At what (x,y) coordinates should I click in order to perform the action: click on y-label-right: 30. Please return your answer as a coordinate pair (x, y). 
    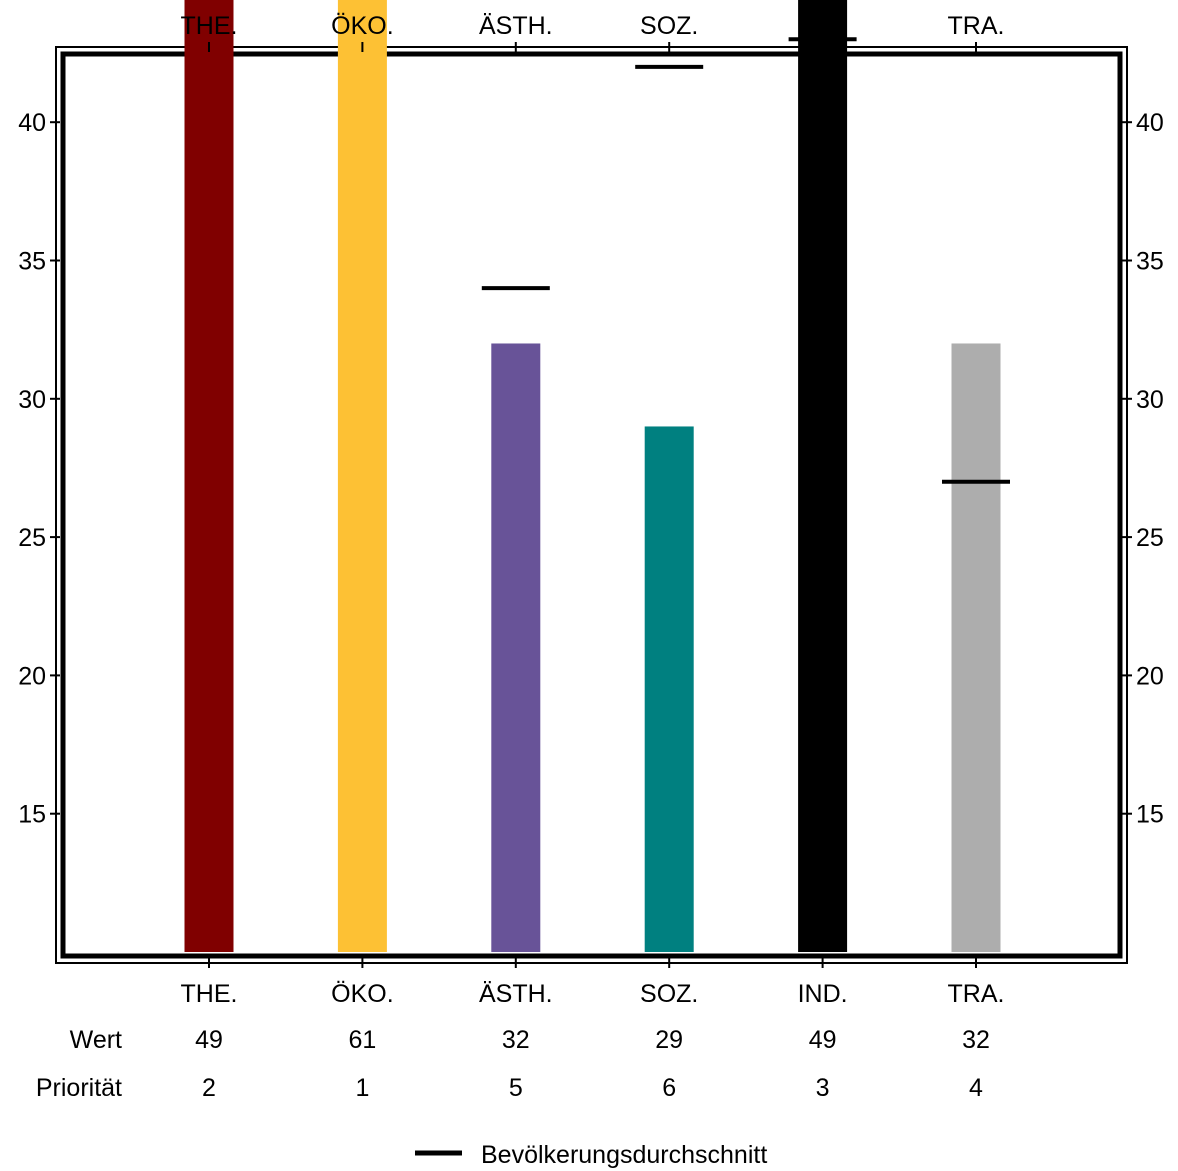
    Looking at the image, I should click on (1150, 400).